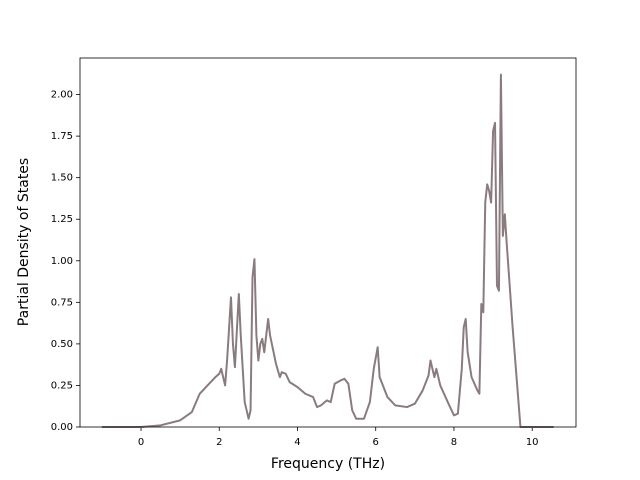 This screenshot has height=480, width=640. What do you see at coordinates (328, 464) in the screenshot?
I see `x-axis-label: Frequency (THz)` at bounding box center [328, 464].